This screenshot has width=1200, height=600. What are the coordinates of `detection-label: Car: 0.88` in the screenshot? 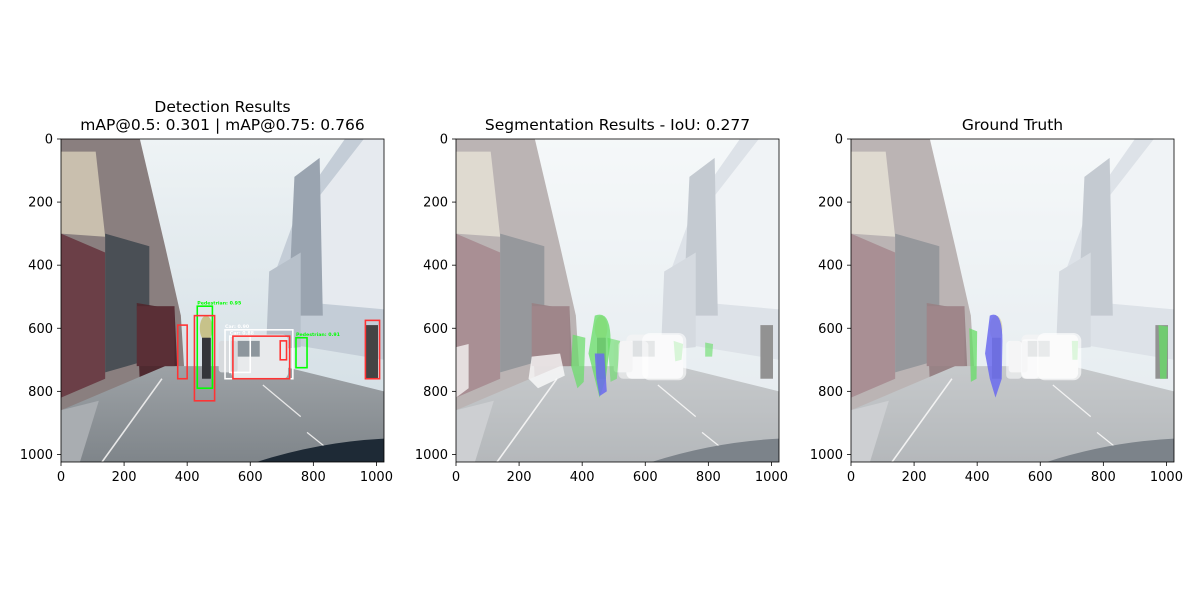 It's located at (242, 333).